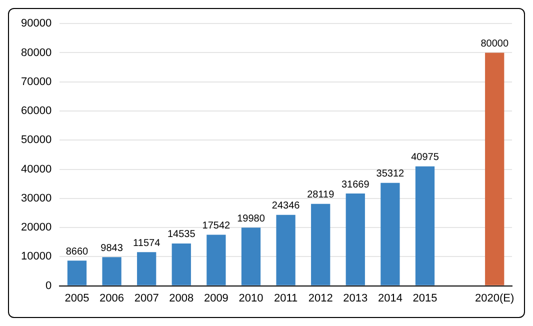 The height and width of the screenshot is (326, 533). Describe the element at coordinates (494, 44) in the screenshot. I see `data-label: 80000` at that location.